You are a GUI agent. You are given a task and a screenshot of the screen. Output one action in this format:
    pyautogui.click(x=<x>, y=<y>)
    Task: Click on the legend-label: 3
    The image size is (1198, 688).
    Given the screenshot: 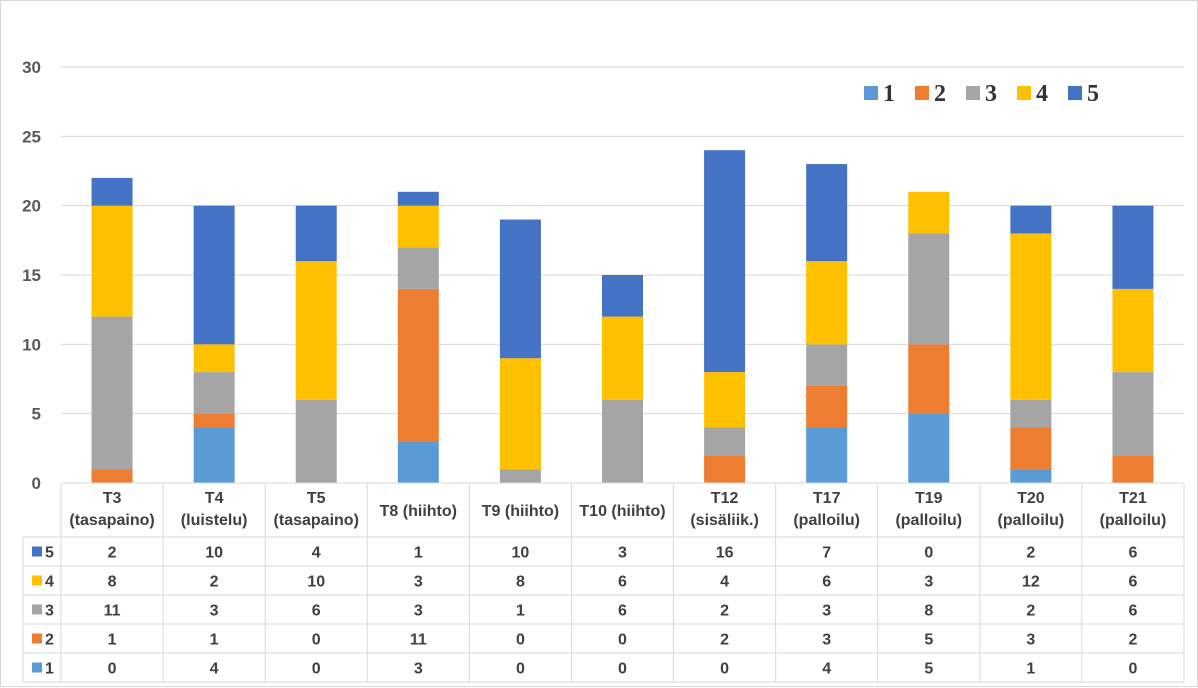 What is the action you would take?
    pyautogui.click(x=991, y=94)
    